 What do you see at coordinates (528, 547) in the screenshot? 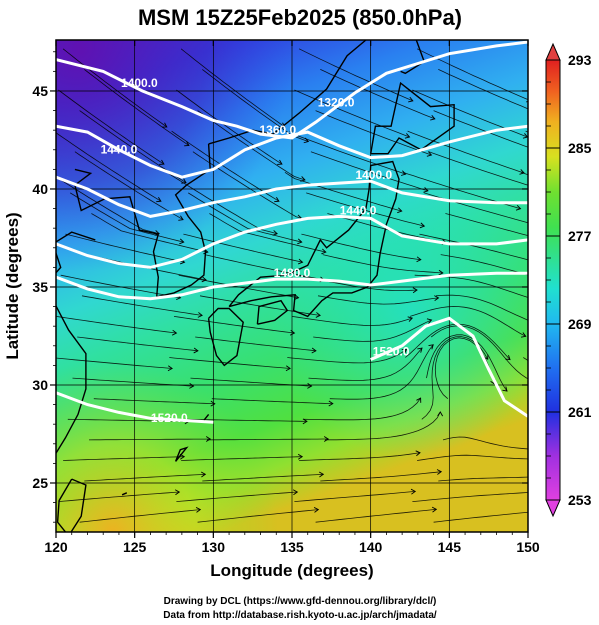
I see `x-tick-label: 150` at bounding box center [528, 547].